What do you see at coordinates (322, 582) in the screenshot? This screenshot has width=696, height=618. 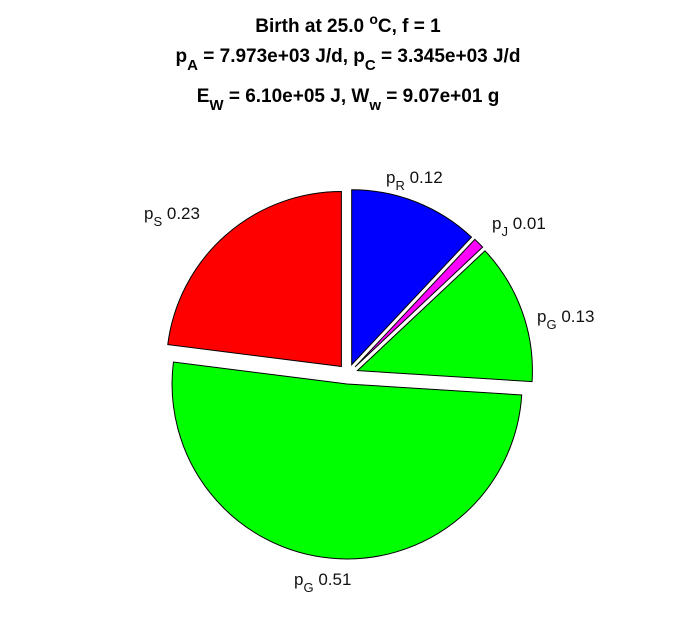 I see `slice-label-pG-0.51: pG 0.51` at bounding box center [322, 582].